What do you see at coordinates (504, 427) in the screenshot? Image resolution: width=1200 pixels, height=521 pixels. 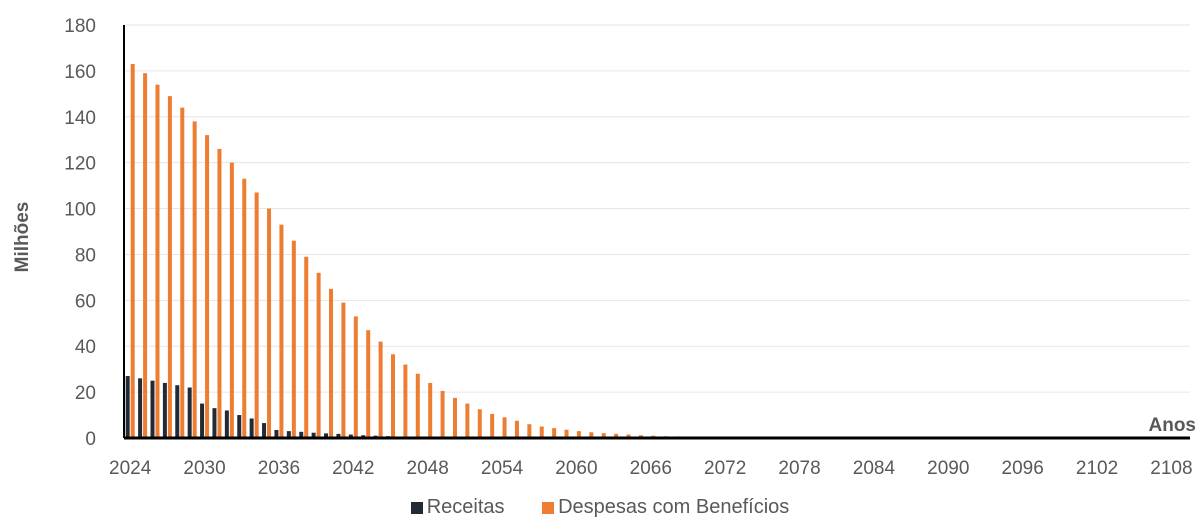 I see `bar-despesas-2054` at bounding box center [504, 427].